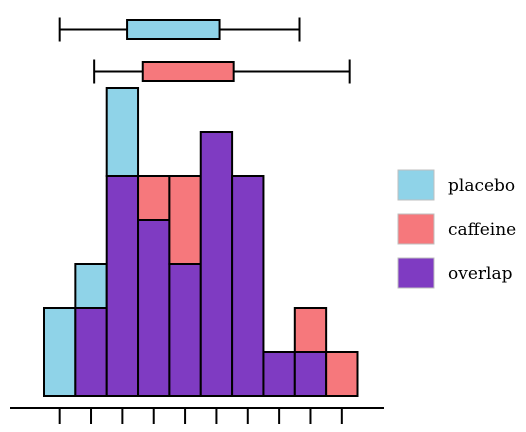 The width and height of the screenshot is (526, 432). I want to click on x-axis, so click(197, 415).